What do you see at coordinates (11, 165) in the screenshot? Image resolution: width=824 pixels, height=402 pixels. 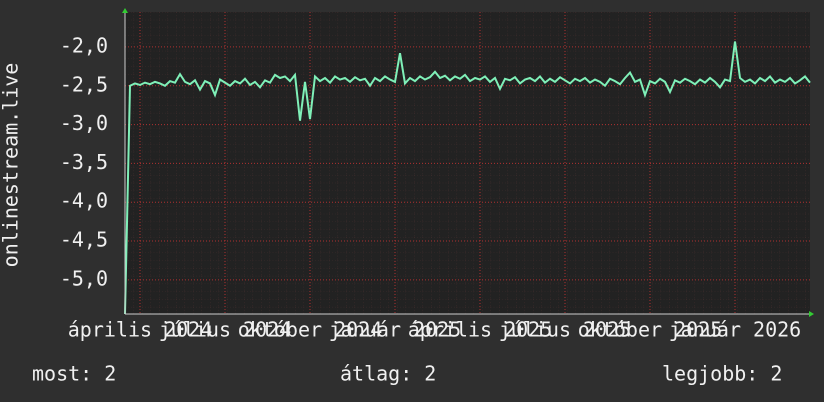 I see `y-axis-title: onlinestream.live` at bounding box center [11, 165].